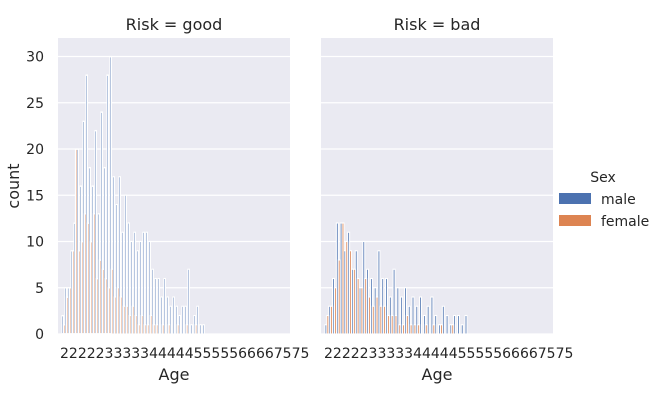  I want to click on y-tick-label: 0, so click(39, 335).